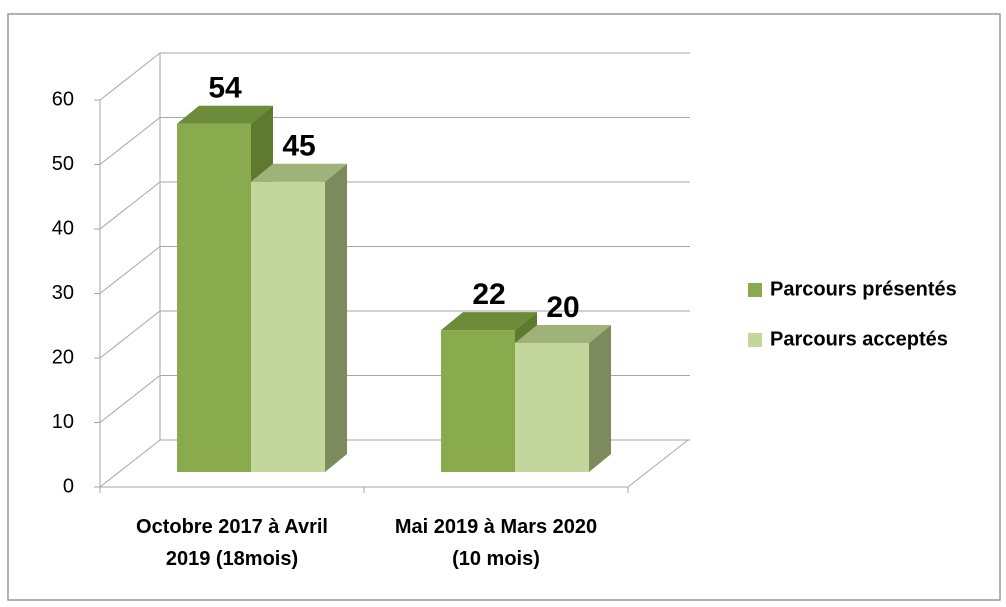  What do you see at coordinates (63, 99) in the screenshot?
I see `y-tick-label: 60` at bounding box center [63, 99].